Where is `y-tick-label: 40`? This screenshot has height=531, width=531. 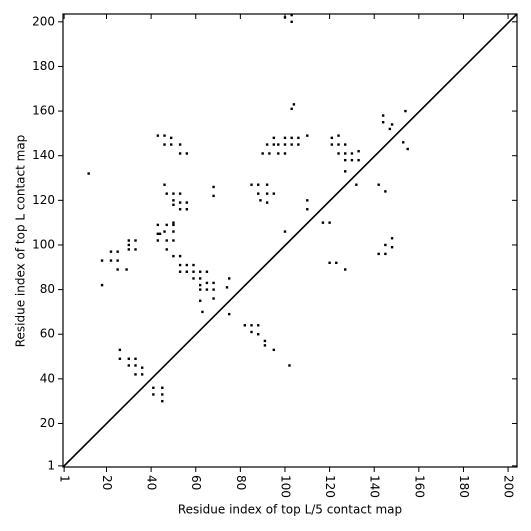 y-tick-label: 40 is located at coordinates (47, 378).